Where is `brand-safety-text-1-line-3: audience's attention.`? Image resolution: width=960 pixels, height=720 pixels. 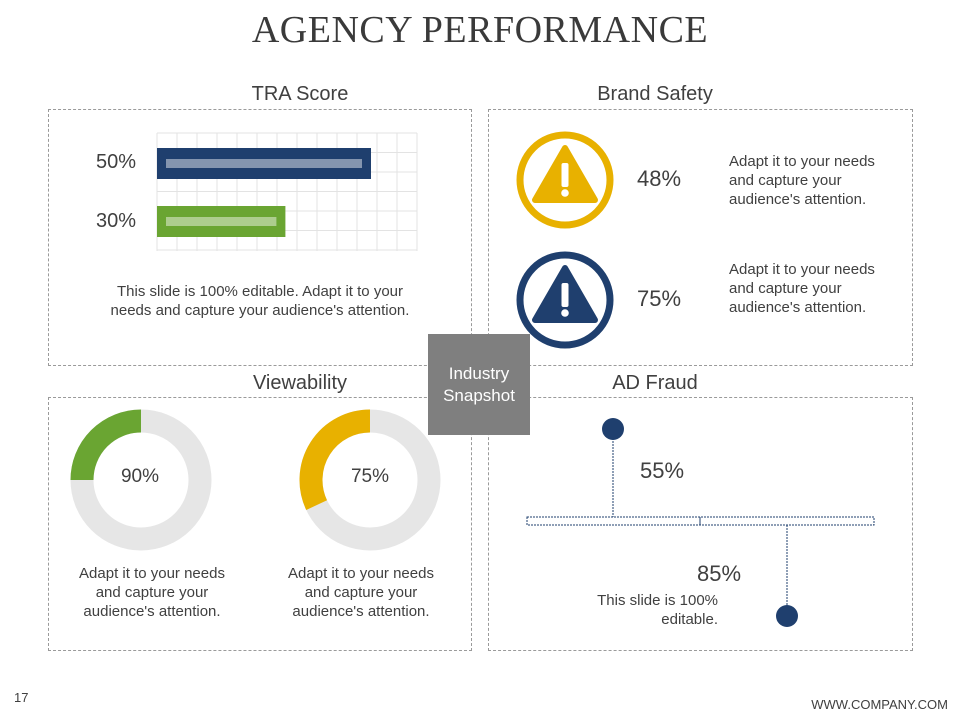
brand-safety-text-1-line-3: audience's attention. is located at coordinates (798, 199).